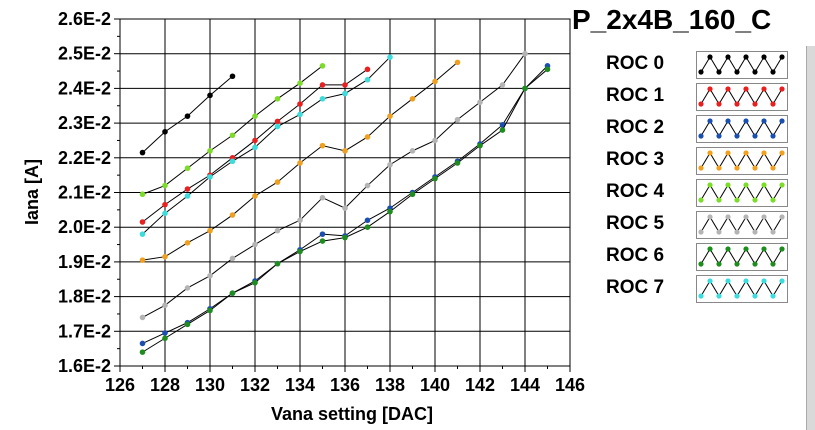 The image size is (815, 430). What do you see at coordinates (84, 123) in the screenshot?
I see `y-tick-label: 2.3E-2` at bounding box center [84, 123].